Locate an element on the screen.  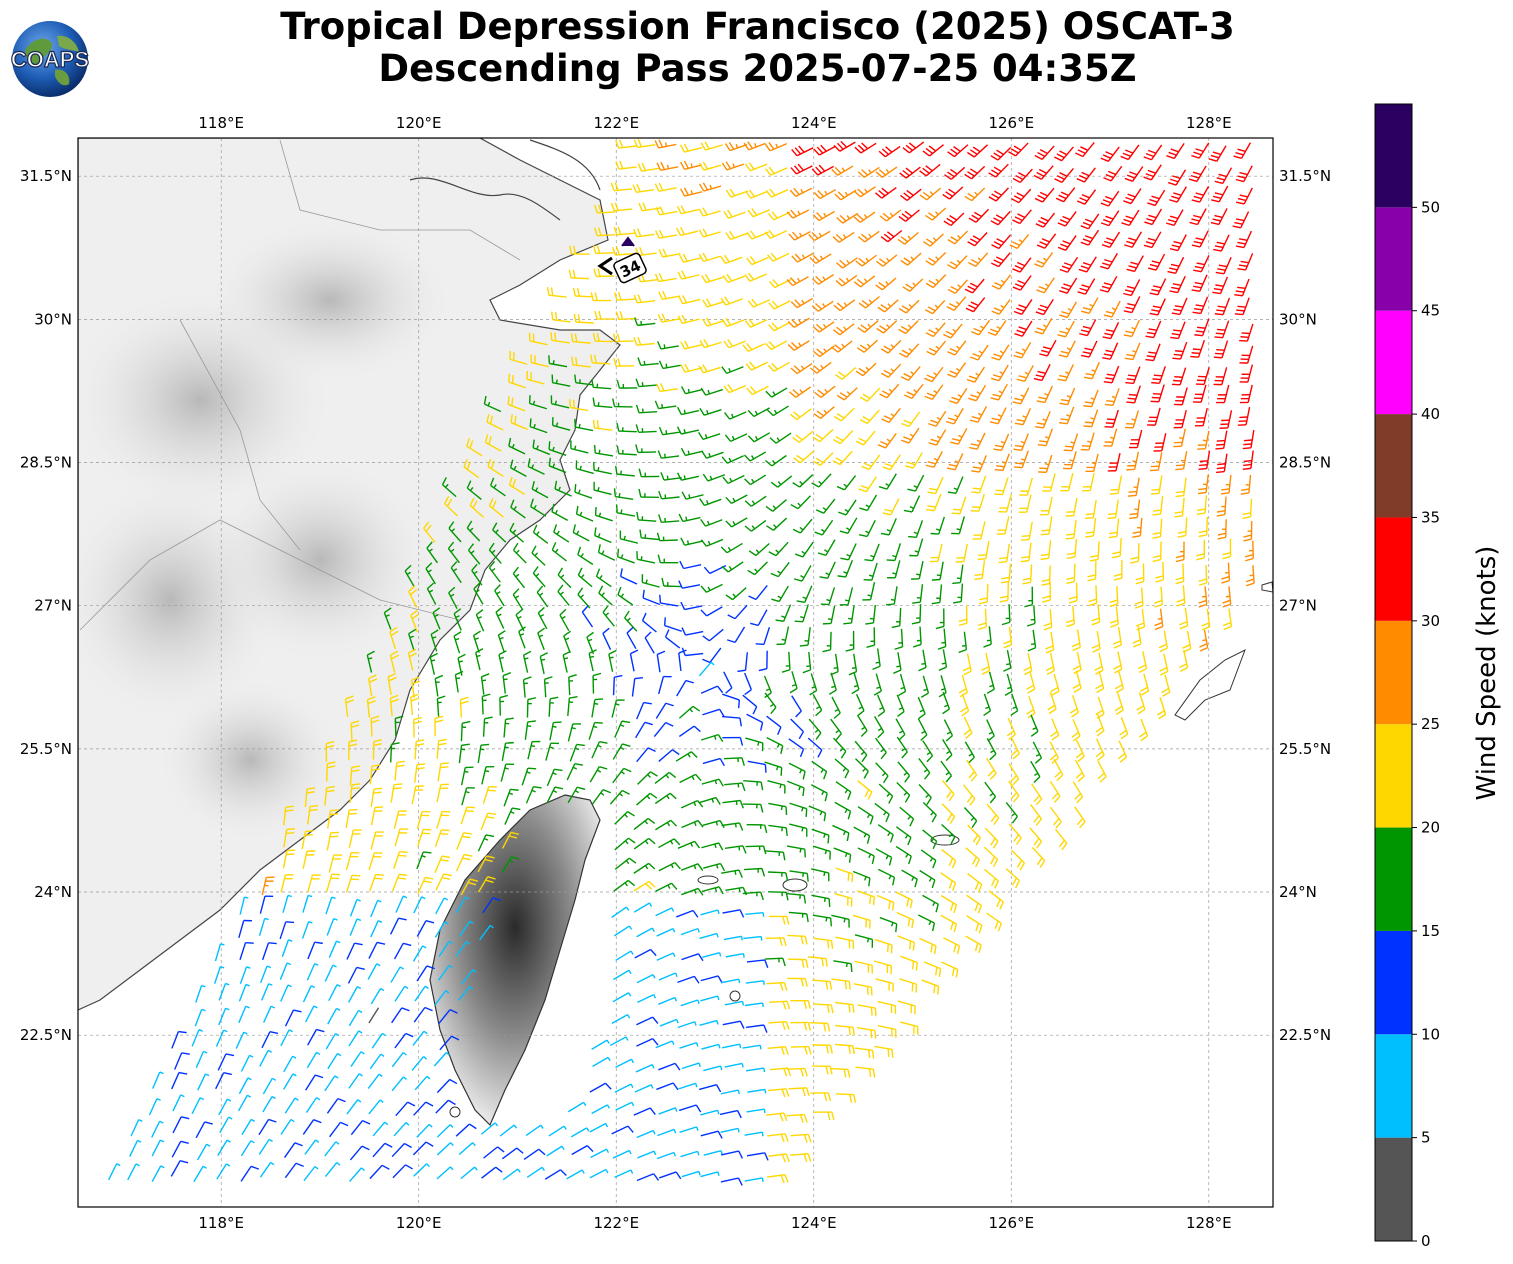
coaps-logo: COAPS is located at coordinates (50, 59).